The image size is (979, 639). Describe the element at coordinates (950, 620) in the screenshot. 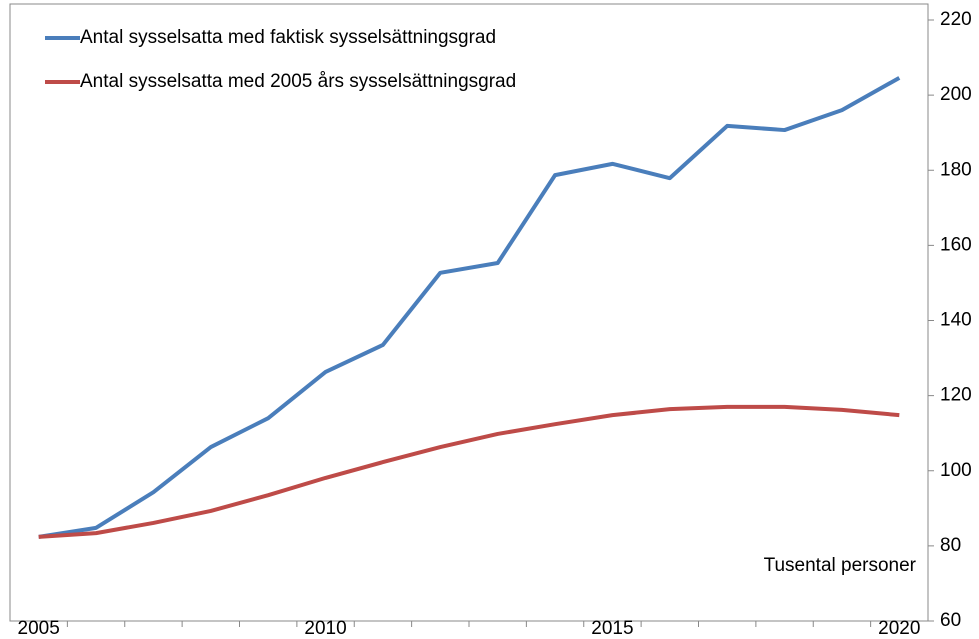

I see `y-tick-label: 60` at that location.